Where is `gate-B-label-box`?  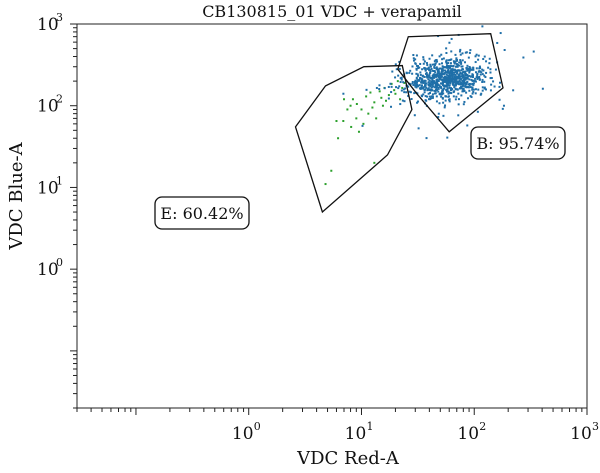 gate-B-label-box is located at coordinates (518, 143).